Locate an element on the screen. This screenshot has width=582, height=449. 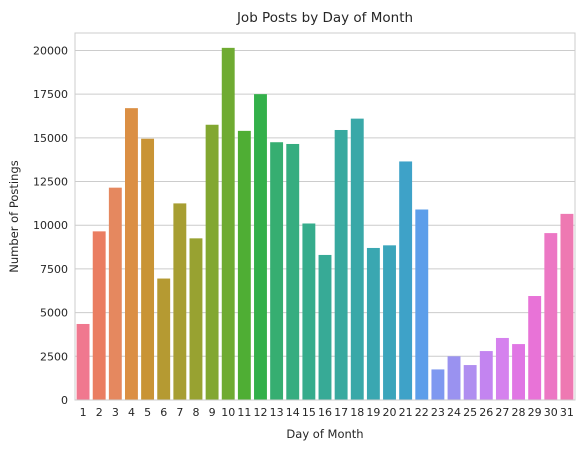
x-tick-label: 28 is located at coordinates (519, 412).